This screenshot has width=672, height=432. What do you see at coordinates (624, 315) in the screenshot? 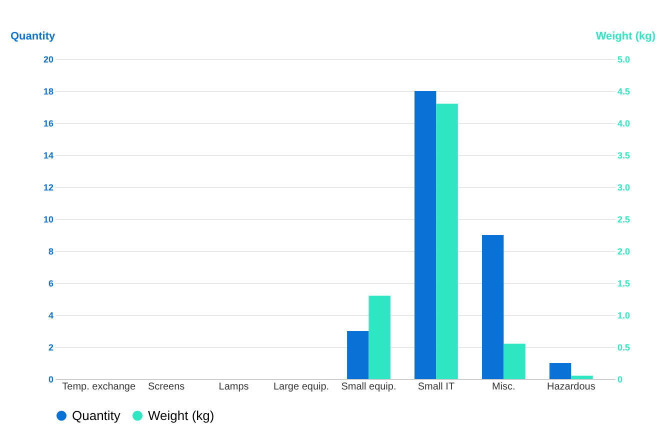
I see `y2-tick-label: 1.0` at bounding box center [624, 315].